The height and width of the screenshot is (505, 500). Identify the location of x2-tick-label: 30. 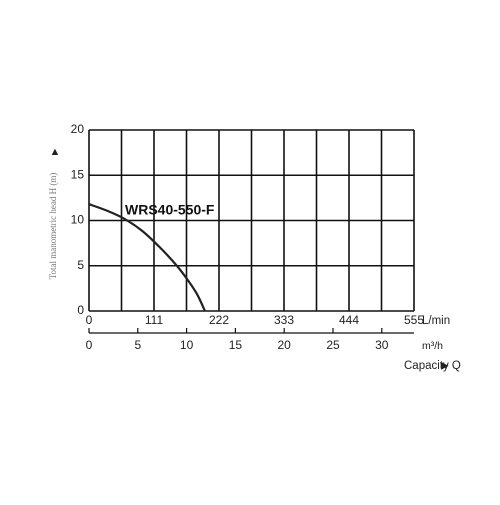
(382, 345).